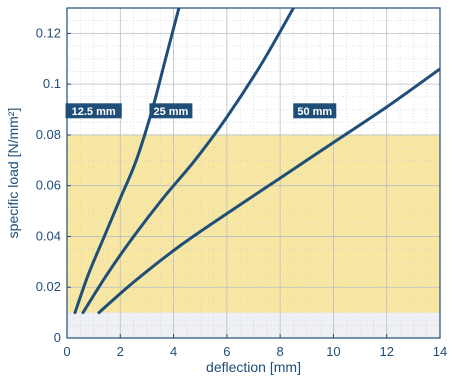 The height and width of the screenshot is (379, 465). Describe the element at coordinates (66, 351) in the screenshot. I see `x-tick-label: 0` at that location.